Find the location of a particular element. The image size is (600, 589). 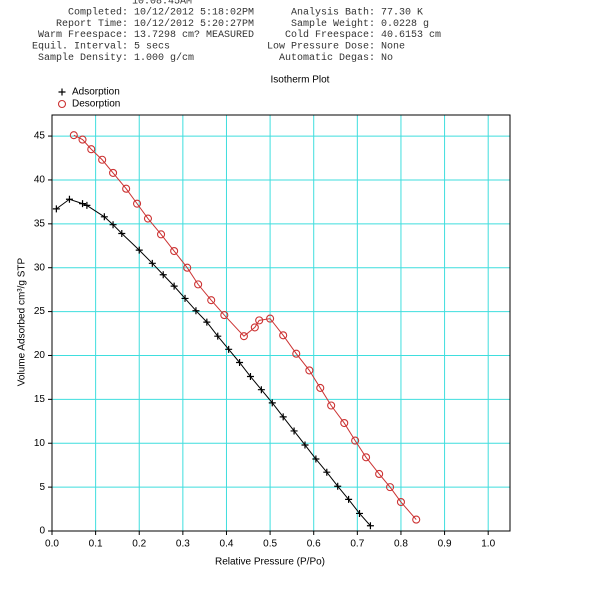

y-tick-label: 15 is located at coordinates (40, 399).